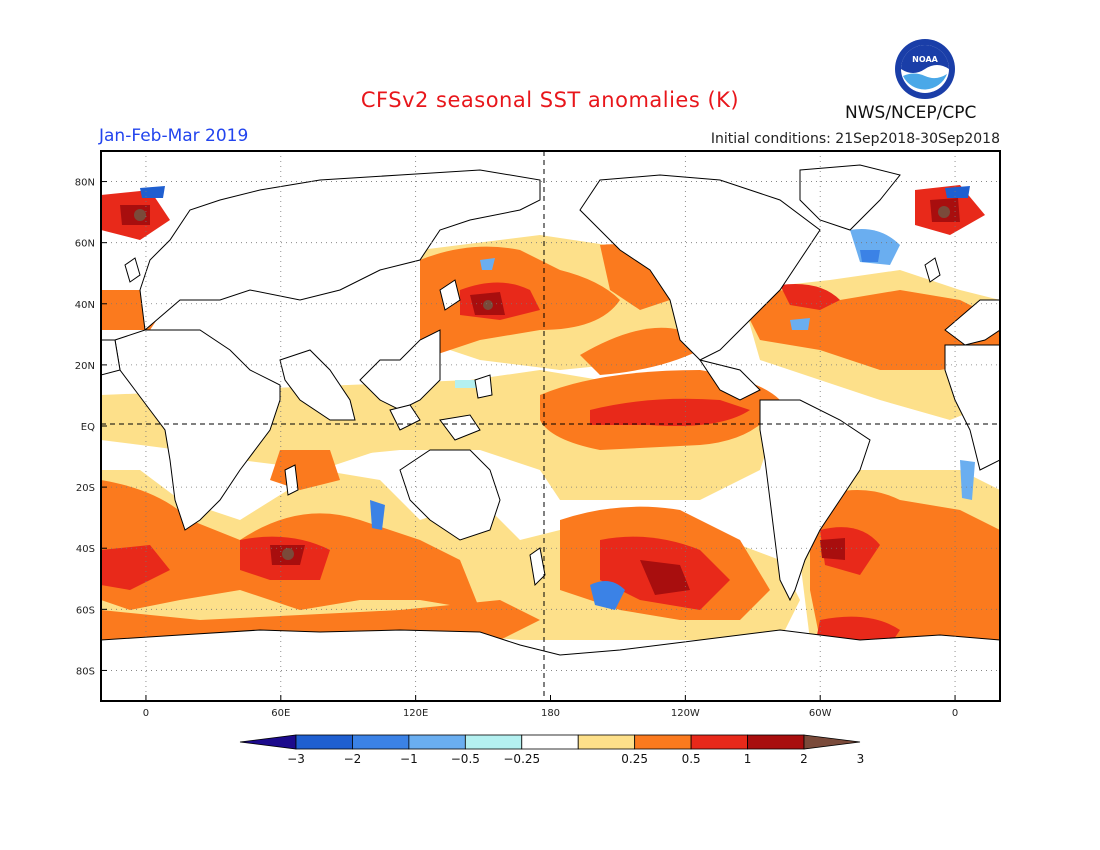  Describe the element at coordinates (804, 759) in the screenshot. I see `colorbar-label: 2` at that location.